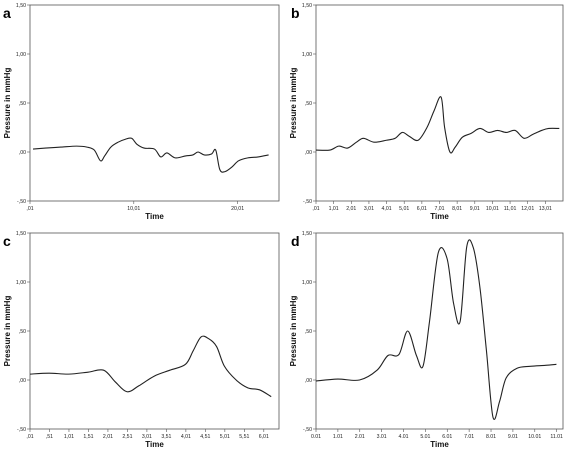 The image size is (567, 452). I want to click on x-tick-label: 5,51, so click(244, 437).